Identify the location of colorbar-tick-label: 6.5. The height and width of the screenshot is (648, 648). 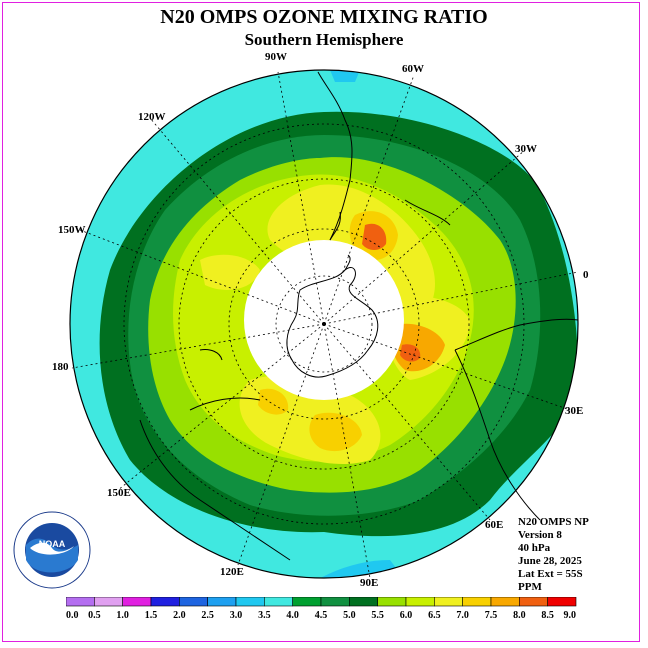
(434, 615).